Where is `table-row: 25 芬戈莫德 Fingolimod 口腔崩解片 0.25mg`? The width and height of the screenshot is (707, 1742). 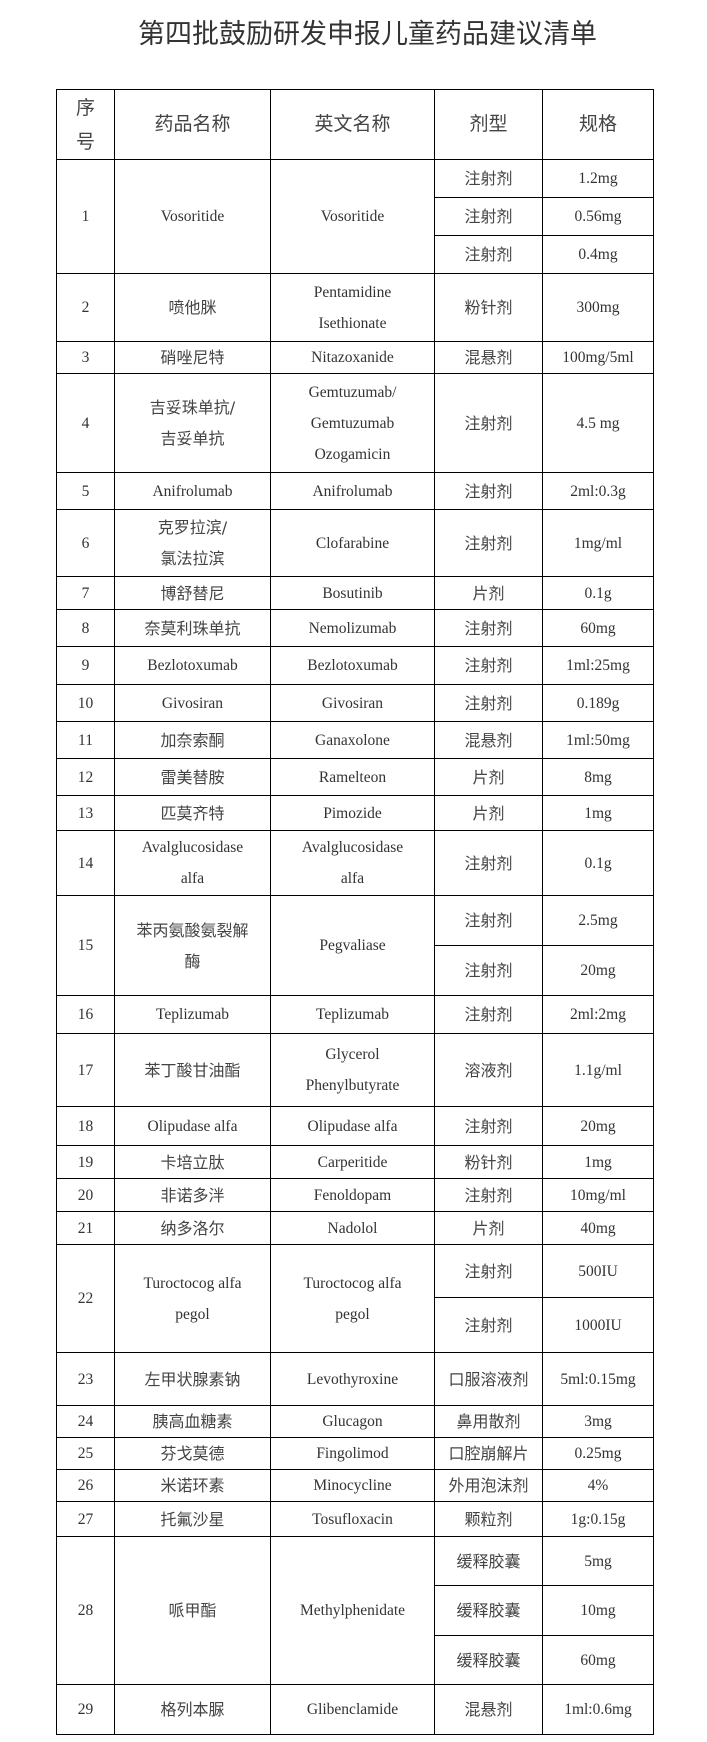
table-row: 25 芬戈莫德 Fingolimod 口腔崩解片 0.25mg is located at coordinates (355, 1453).